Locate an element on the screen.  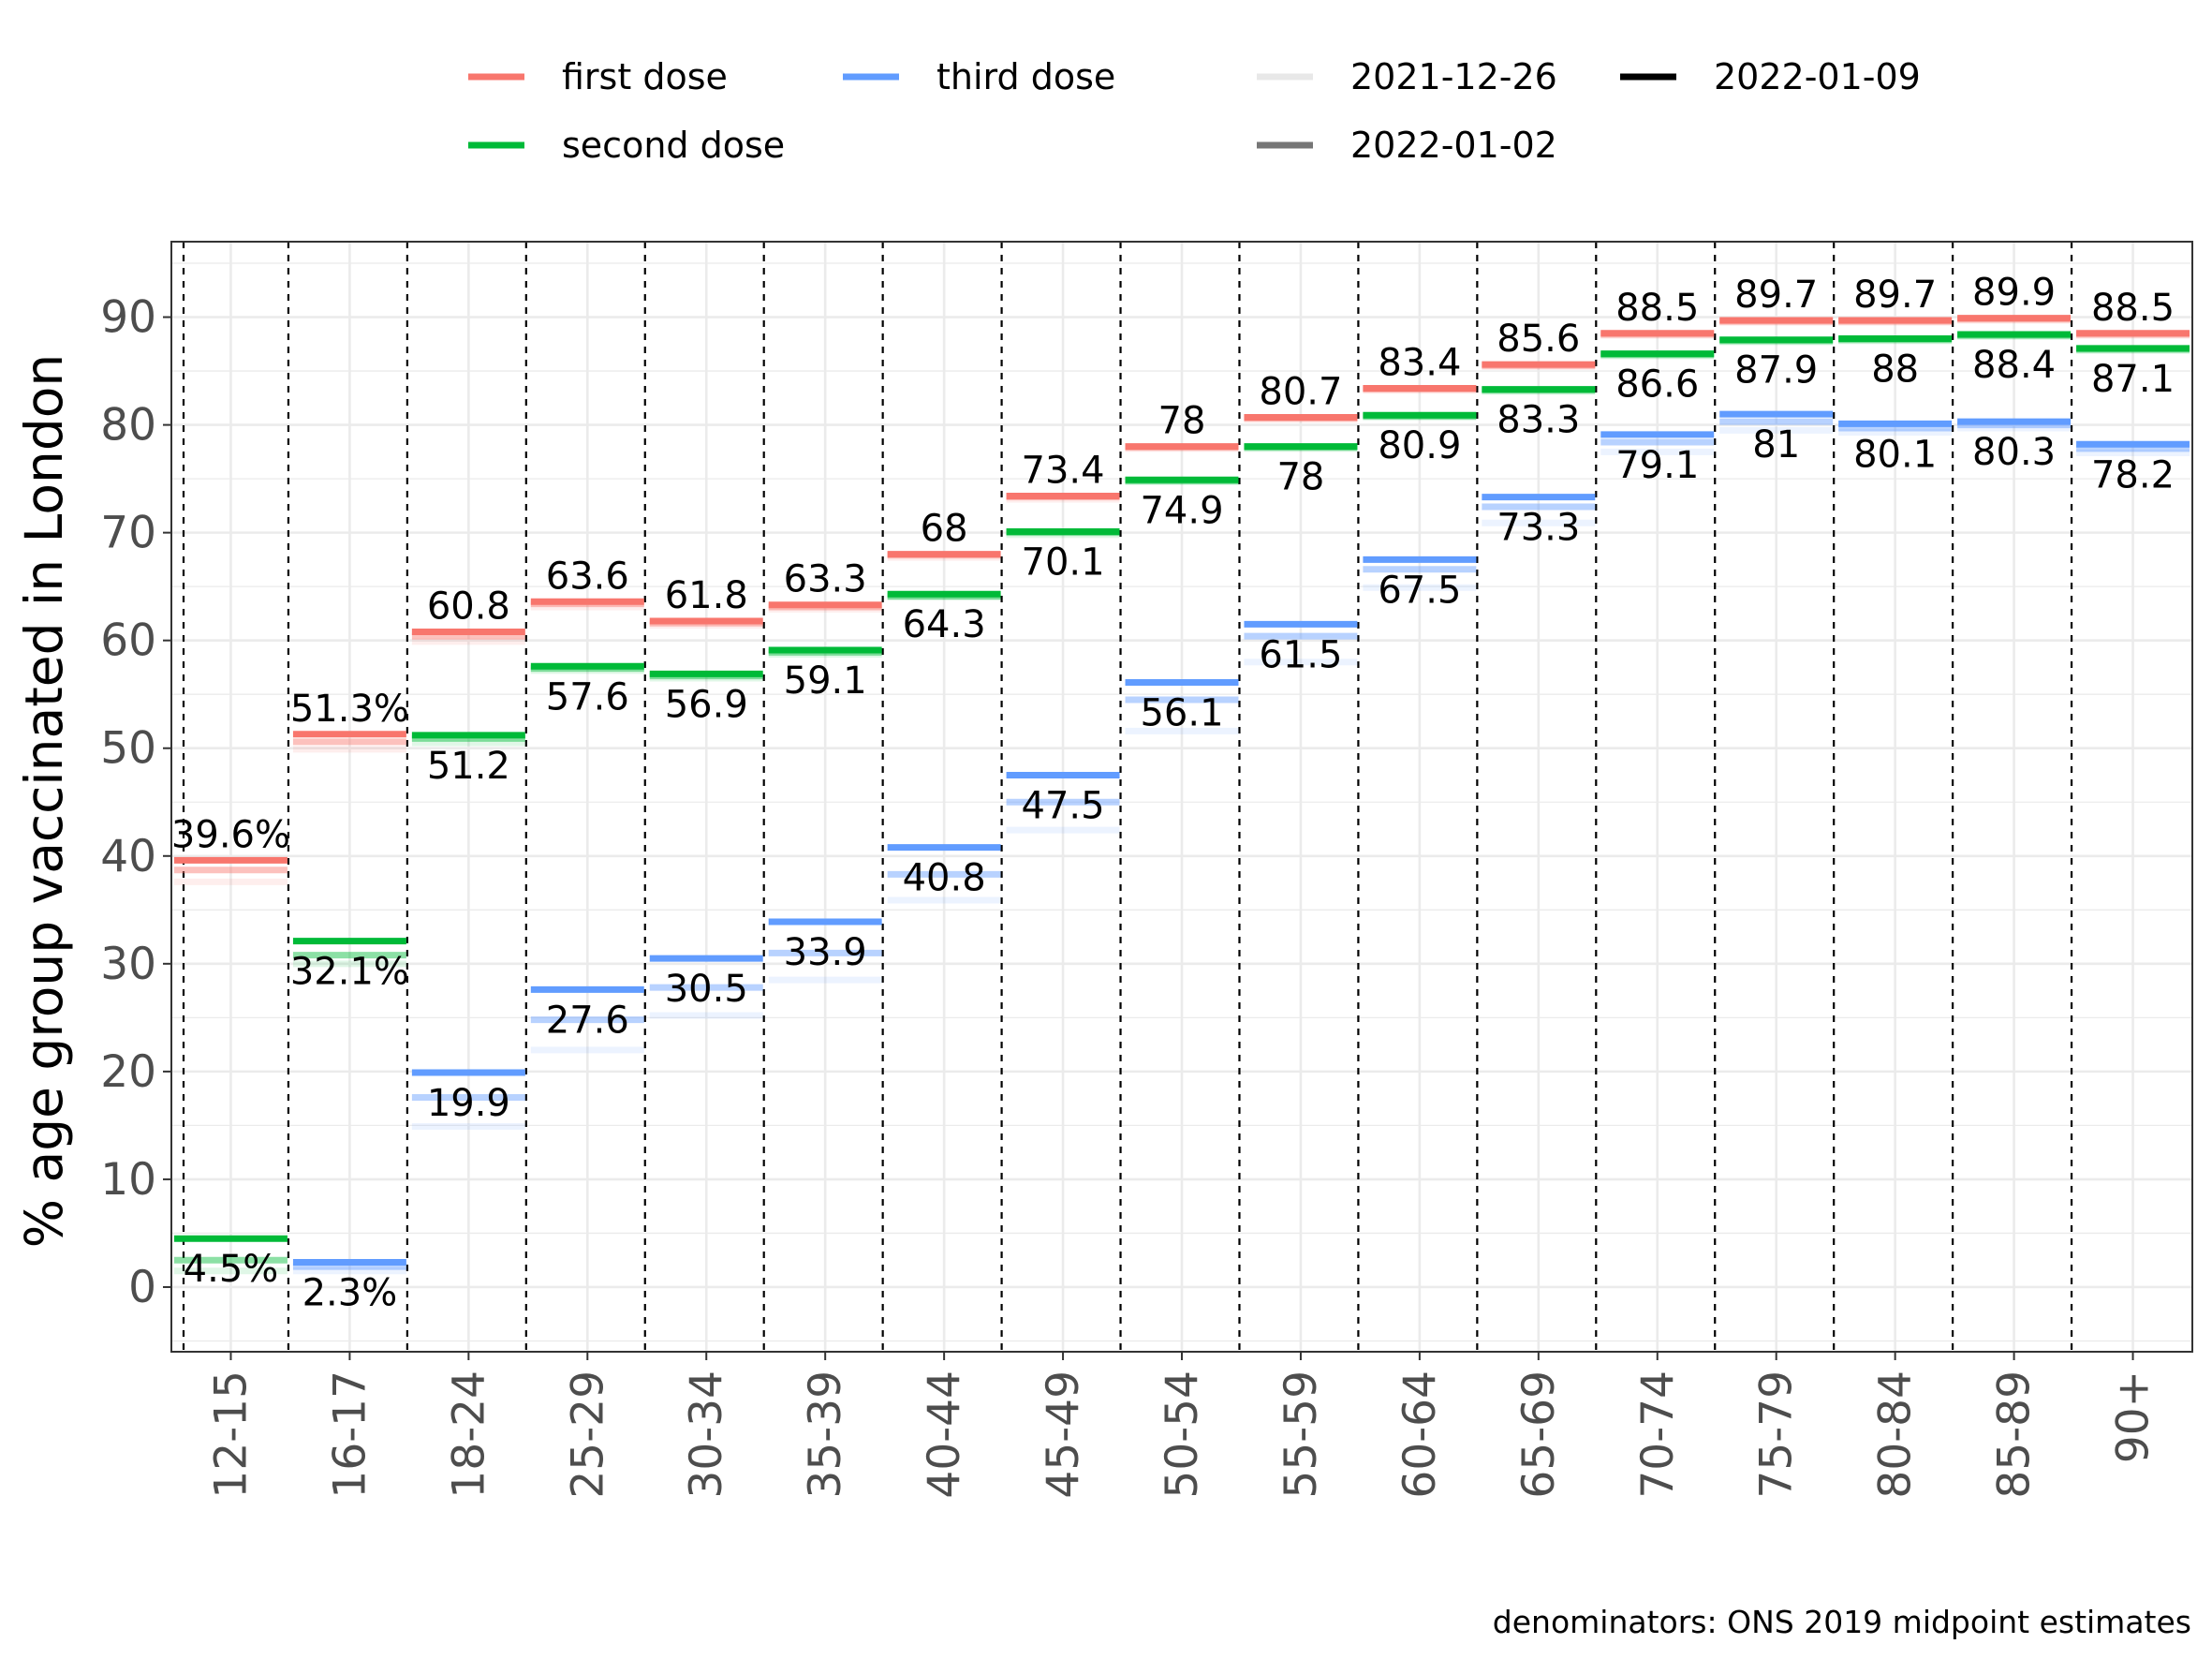
x-tick-label: 30-34 is located at coordinates (706, 1434).